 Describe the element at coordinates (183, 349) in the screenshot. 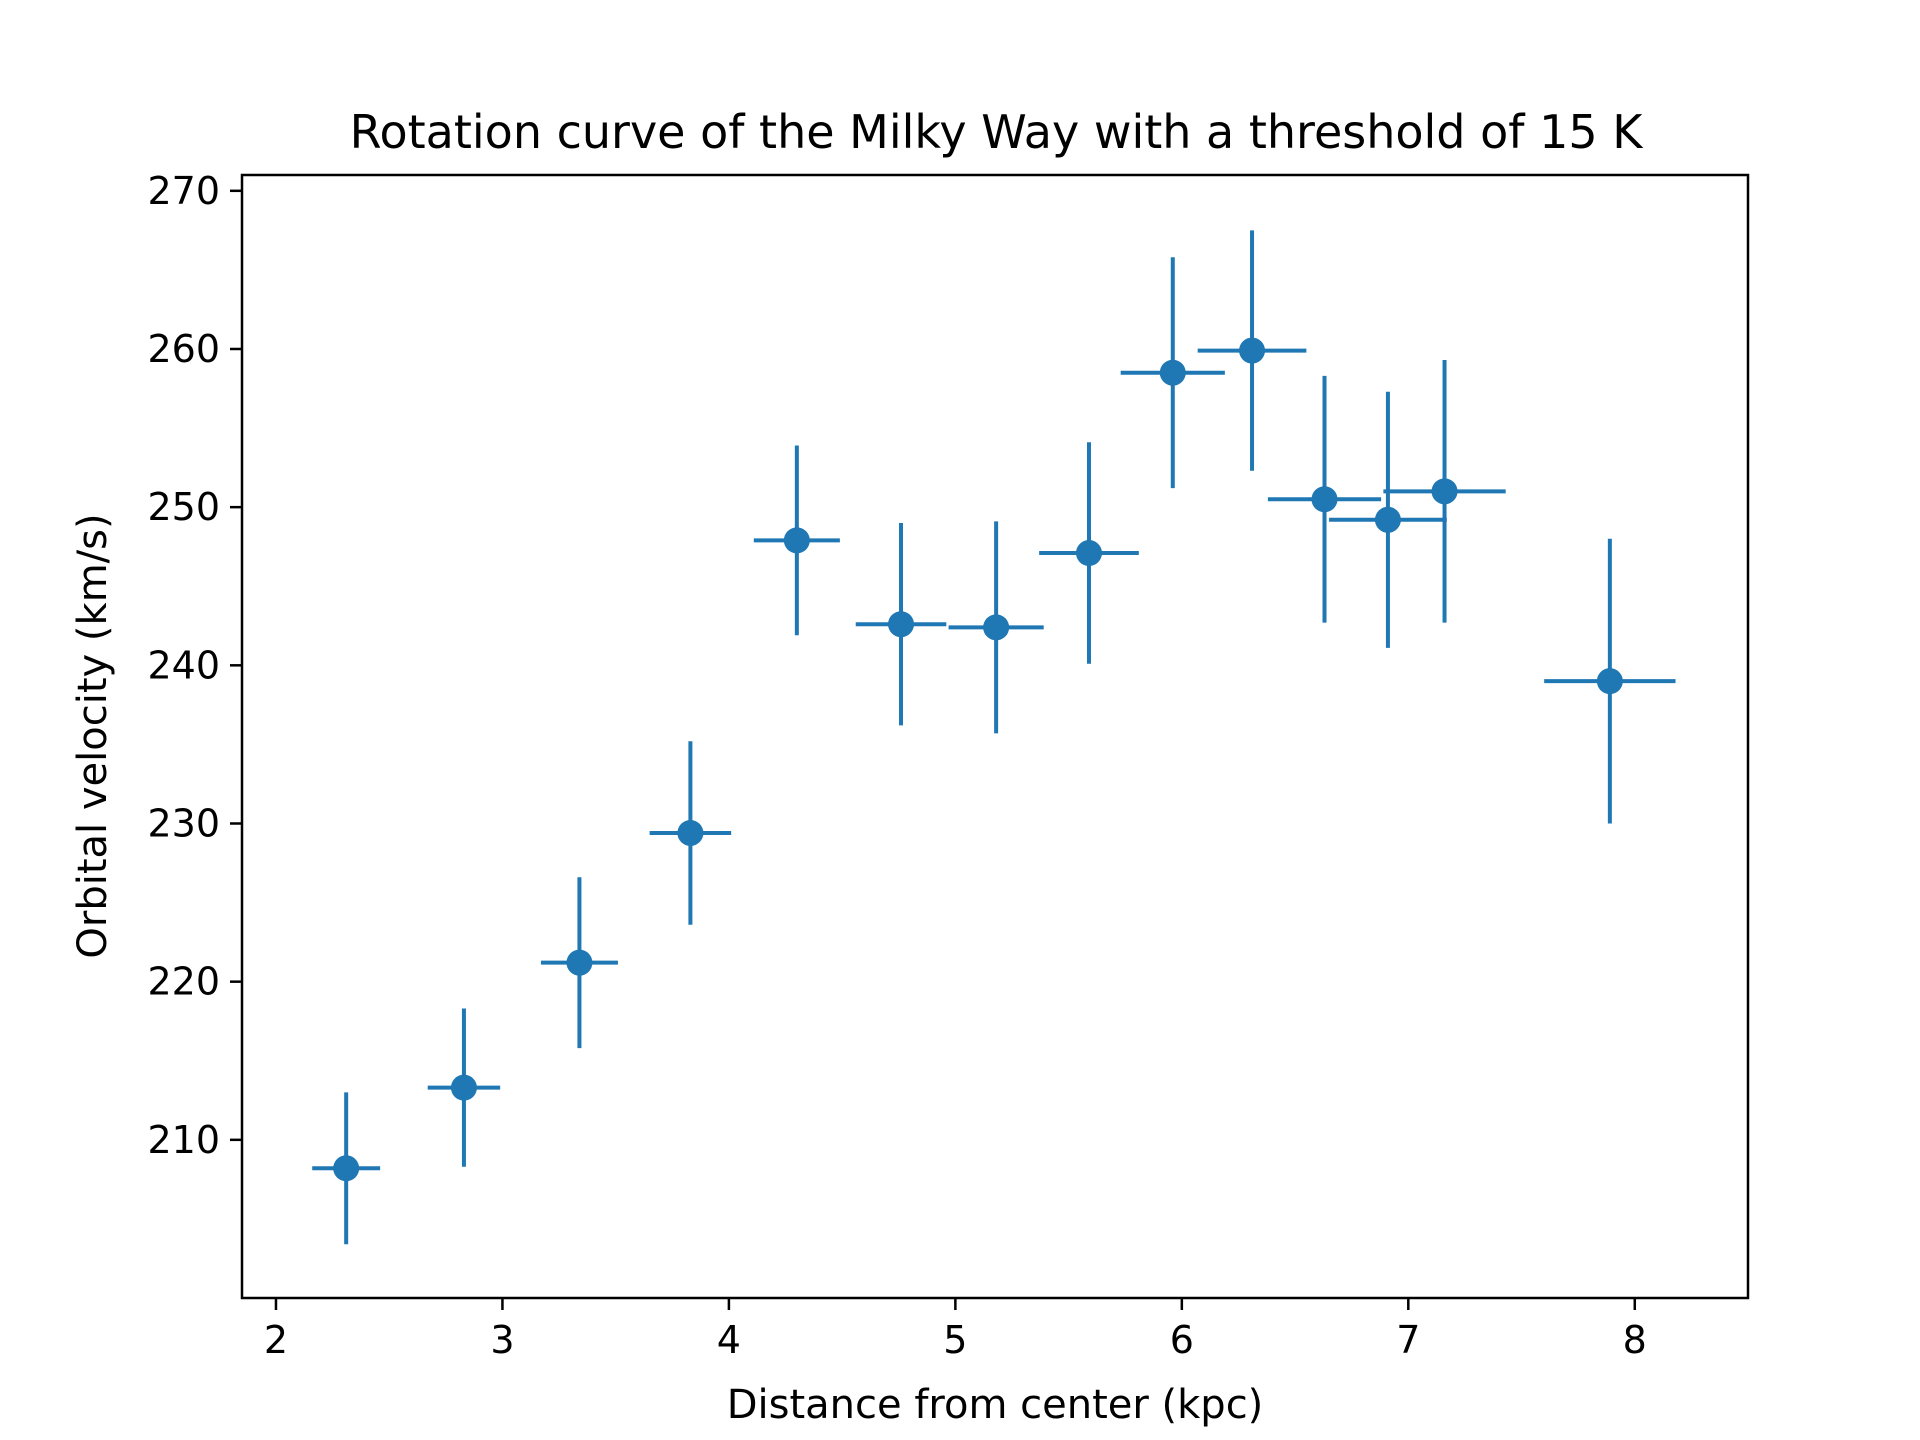

I see `y-tick-label: 260` at that location.